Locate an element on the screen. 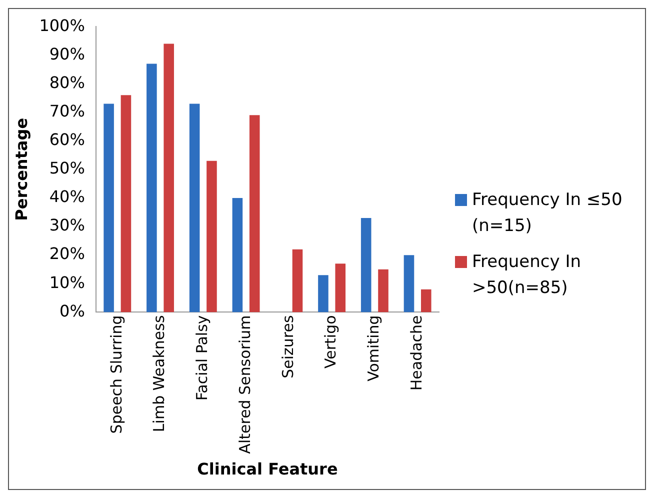 The width and height of the screenshot is (654, 500). x-axis-title: Clinical Feature is located at coordinates (267, 469).